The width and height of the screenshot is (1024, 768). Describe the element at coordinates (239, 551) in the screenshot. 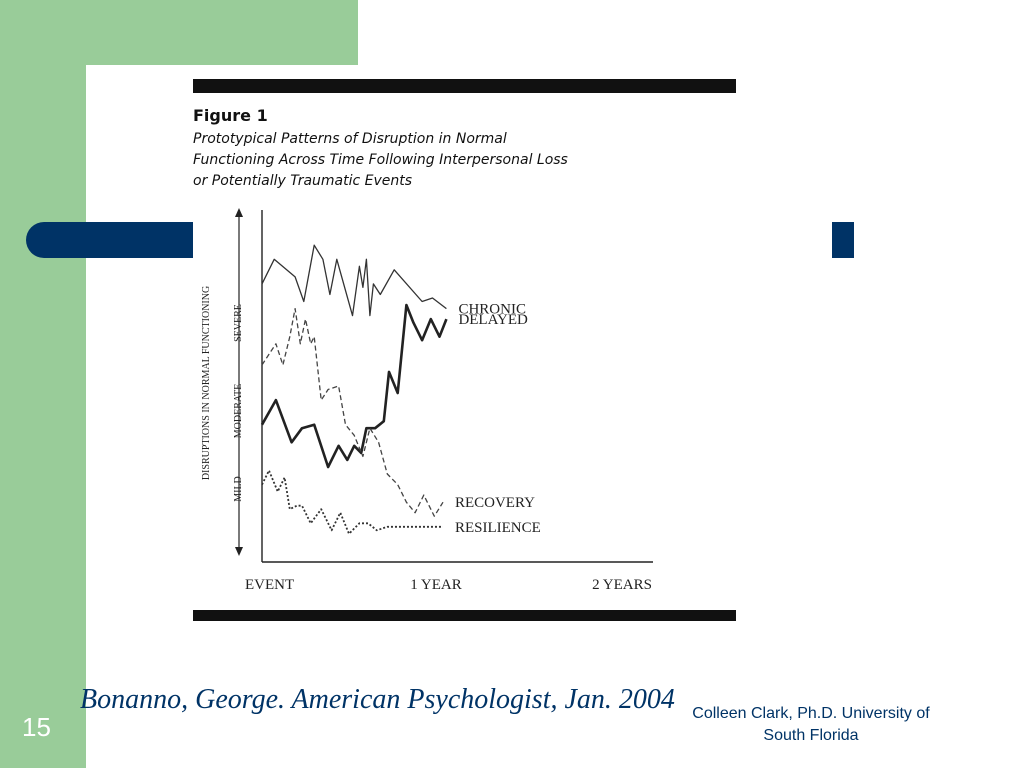

I see `y-axis-arrow-down` at that location.